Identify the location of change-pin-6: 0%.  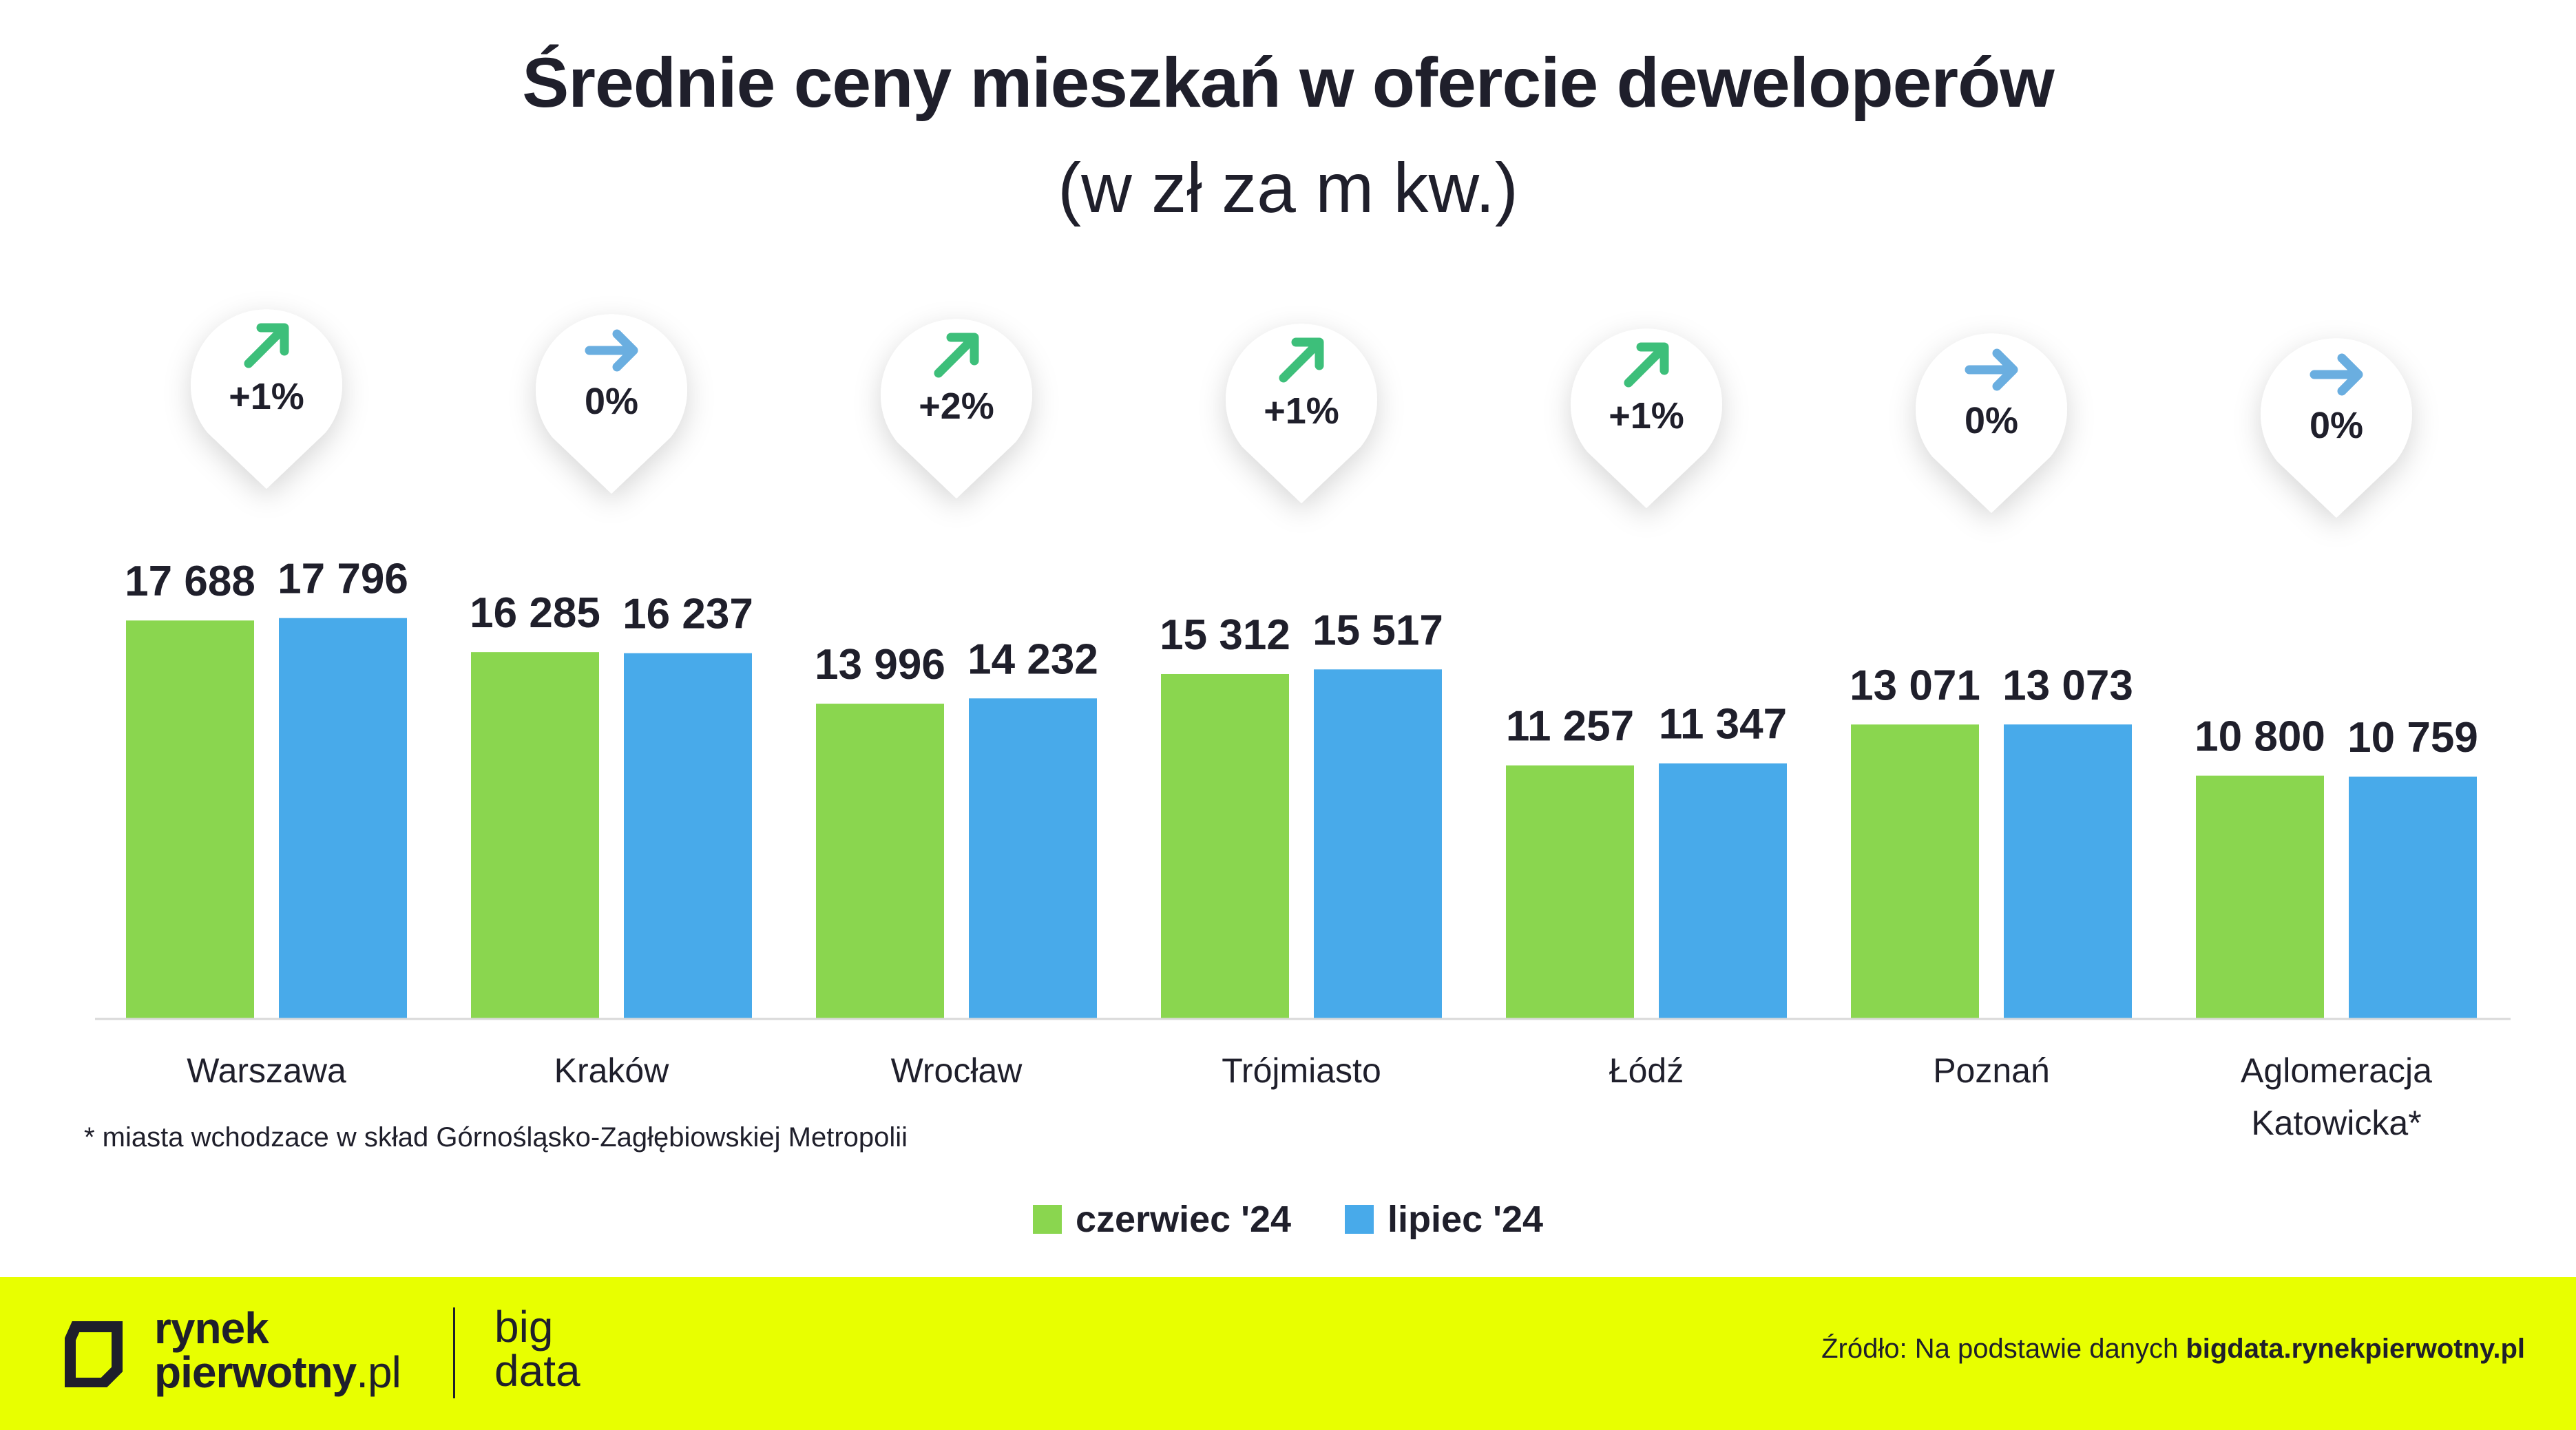
(2336, 428).